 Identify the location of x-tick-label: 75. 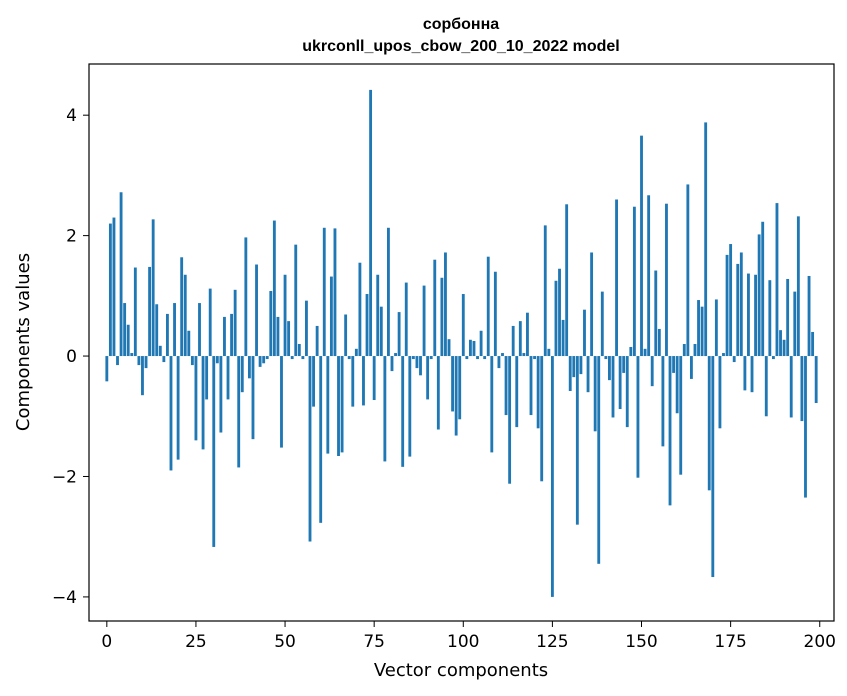
(374, 642).